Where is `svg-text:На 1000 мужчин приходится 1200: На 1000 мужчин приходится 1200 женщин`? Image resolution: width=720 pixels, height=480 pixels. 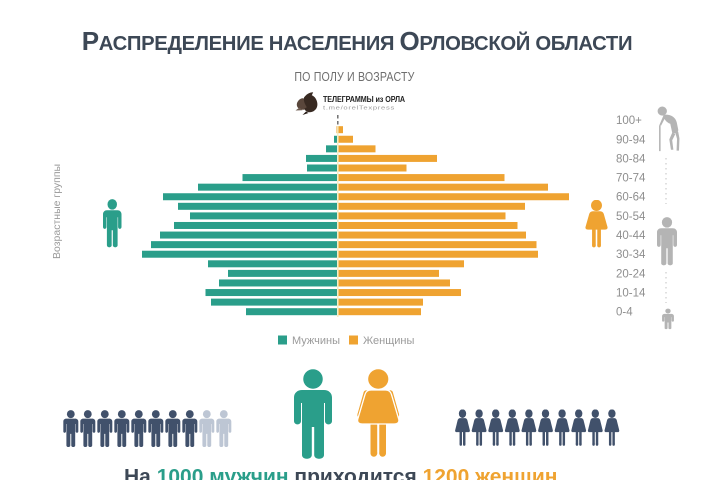 svg-text:На 1000 мужчин приходится 1200: На 1000 мужчин приходится 1200 женщин is located at coordinates (340, 473).